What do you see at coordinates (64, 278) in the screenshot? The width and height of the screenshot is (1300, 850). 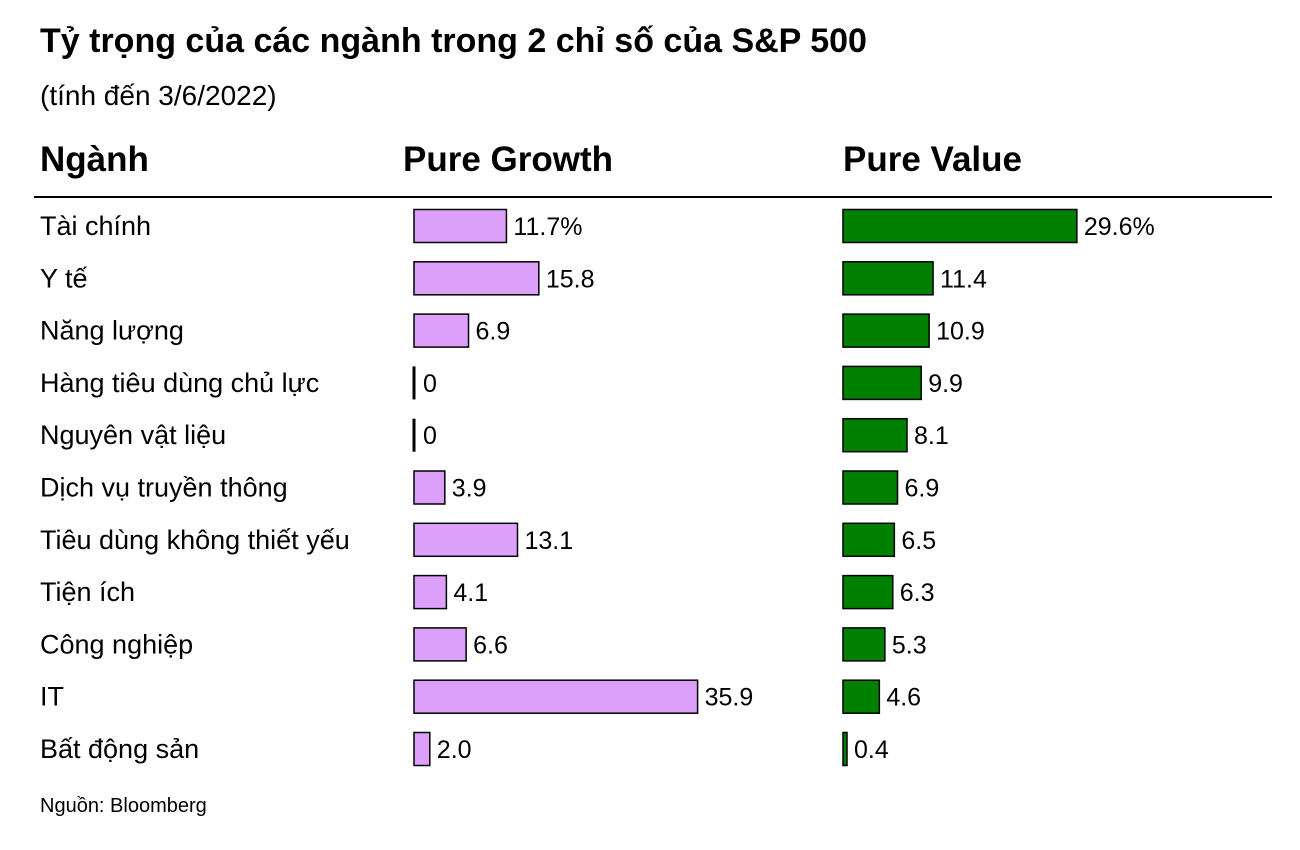 I see `category-label: Y tế` at bounding box center [64, 278].